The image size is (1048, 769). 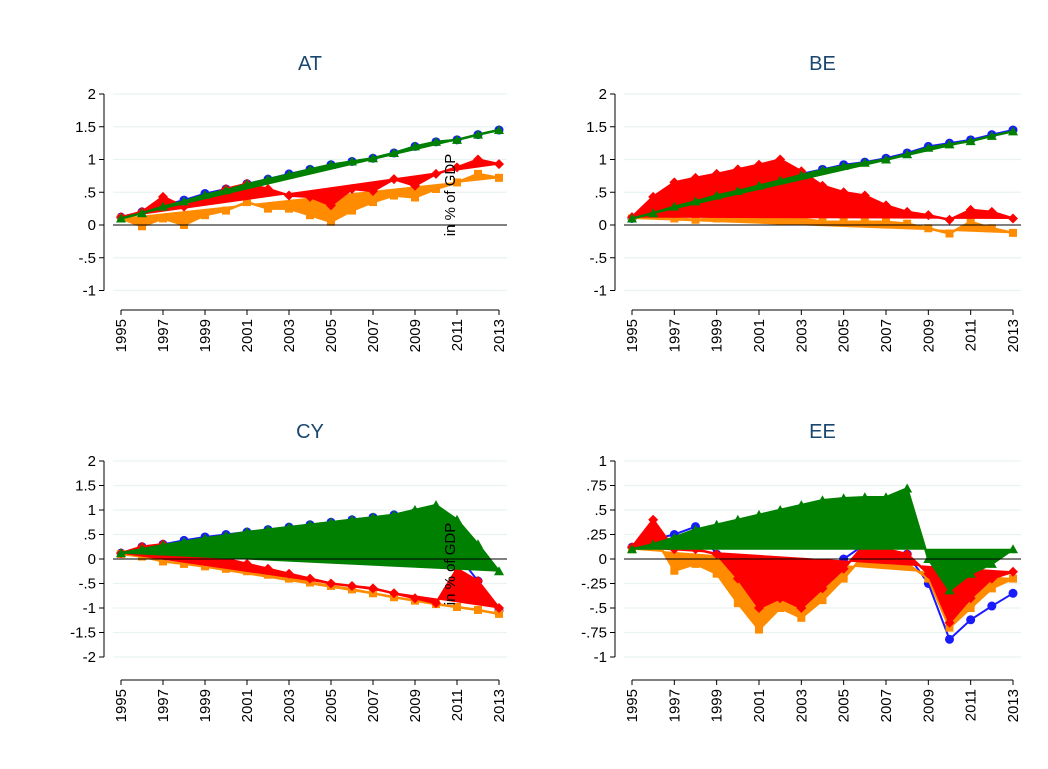 What do you see at coordinates (450, 195) in the screenshot?
I see `y-axis-title: in % of GDP` at bounding box center [450, 195].